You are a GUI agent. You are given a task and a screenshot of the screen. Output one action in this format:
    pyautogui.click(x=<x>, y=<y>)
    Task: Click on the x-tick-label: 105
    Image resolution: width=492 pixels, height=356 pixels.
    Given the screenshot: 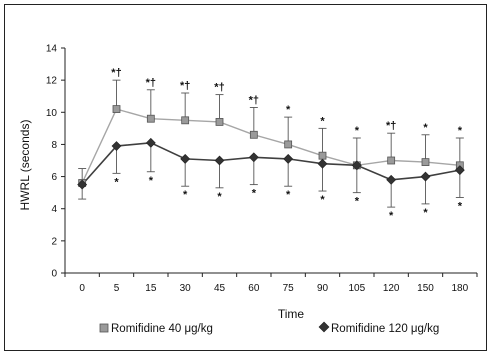 What is the action you would take?
    pyautogui.click(x=356, y=288)
    